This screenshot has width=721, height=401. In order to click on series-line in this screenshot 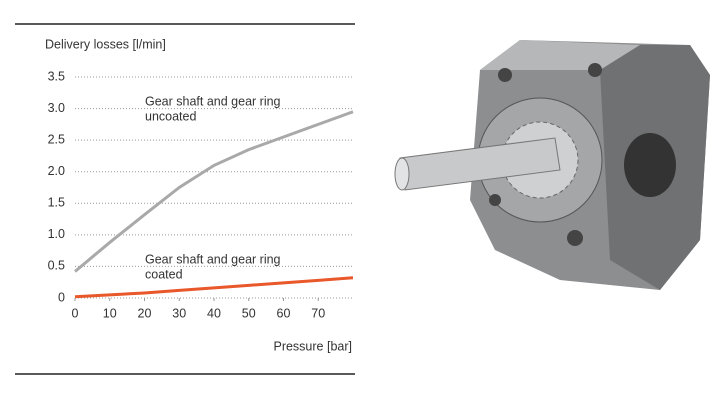, I will do `click(214, 287)`.